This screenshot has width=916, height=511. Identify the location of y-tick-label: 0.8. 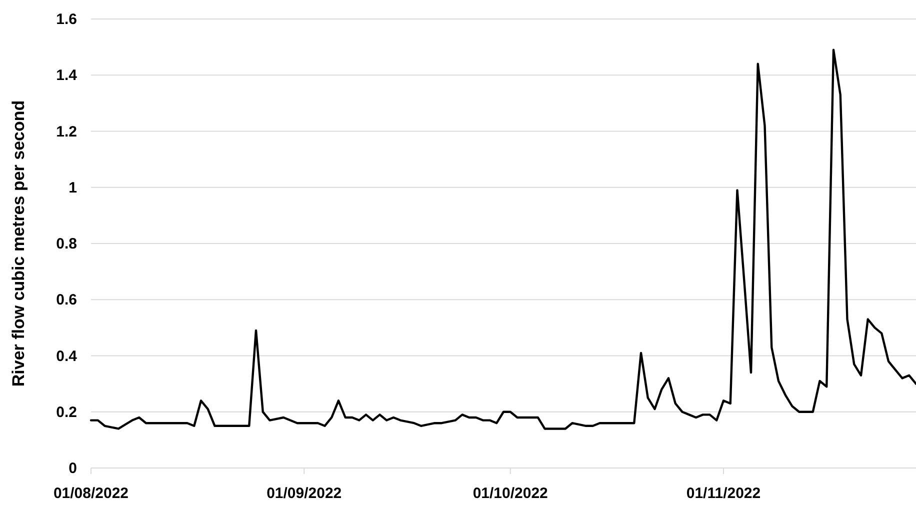
(66, 244).